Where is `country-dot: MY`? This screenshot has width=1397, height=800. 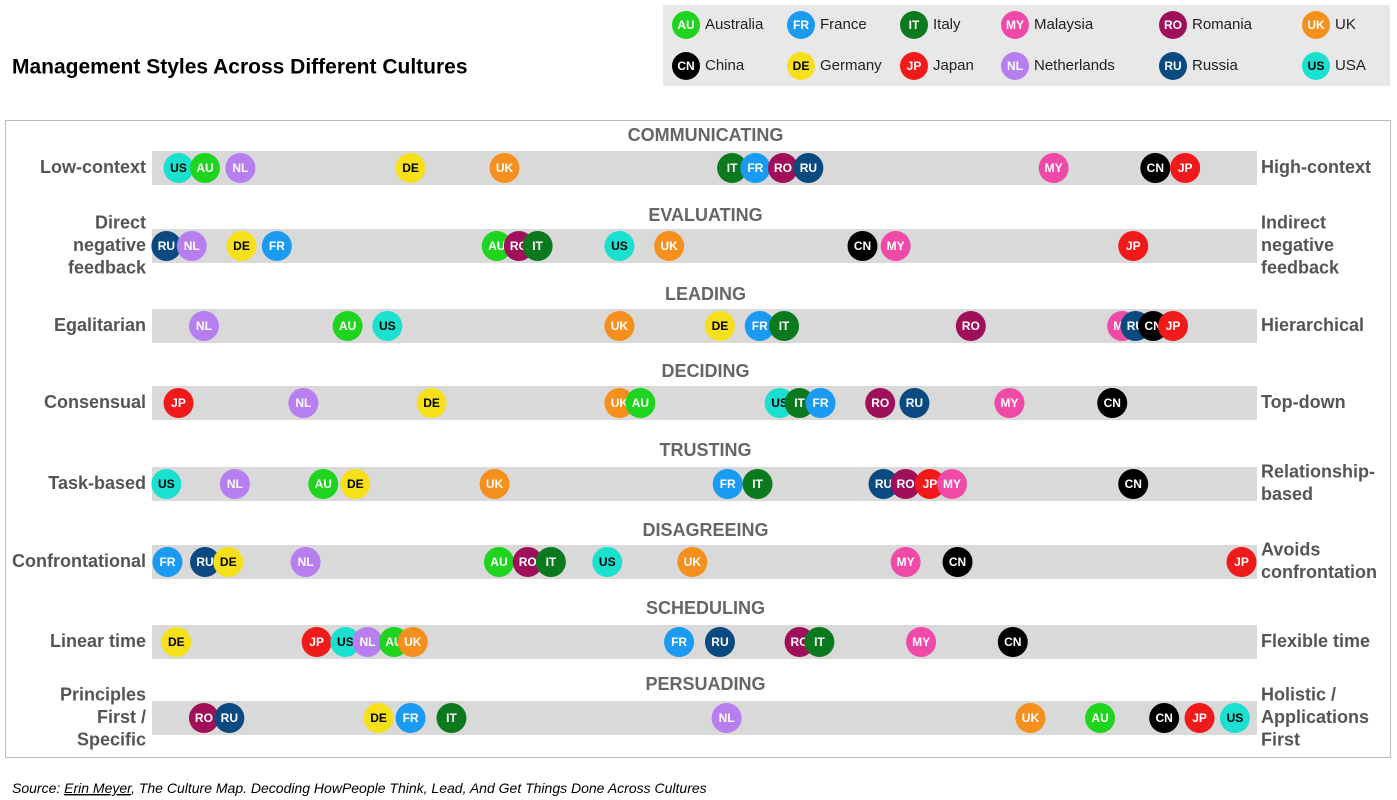 country-dot: MY is located at coordinates (1053, 168).